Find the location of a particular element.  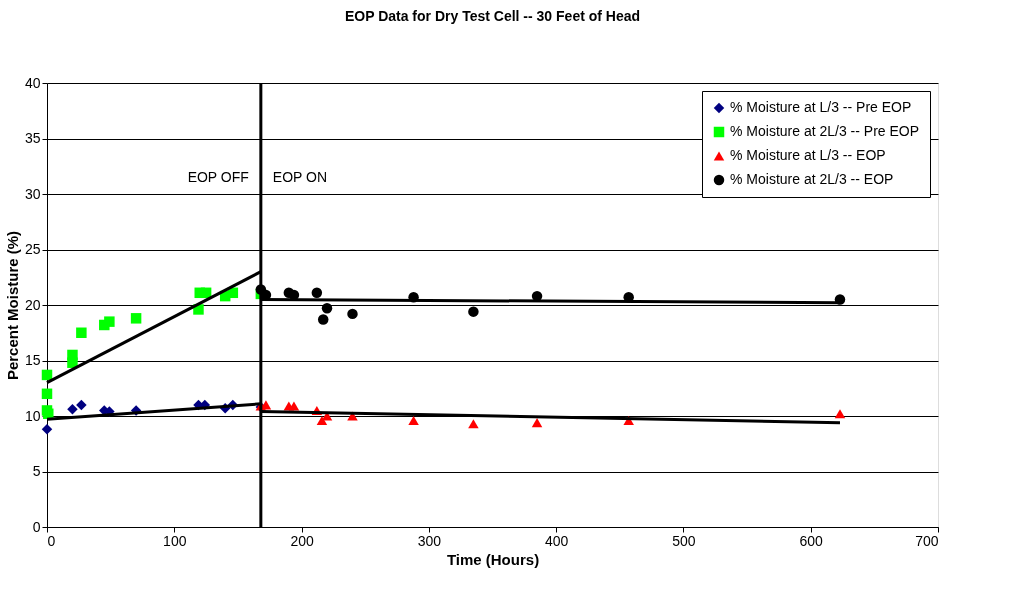

legend-label: % Moisture at 2L/3 -- EOP is located at coordinates (812, 179).